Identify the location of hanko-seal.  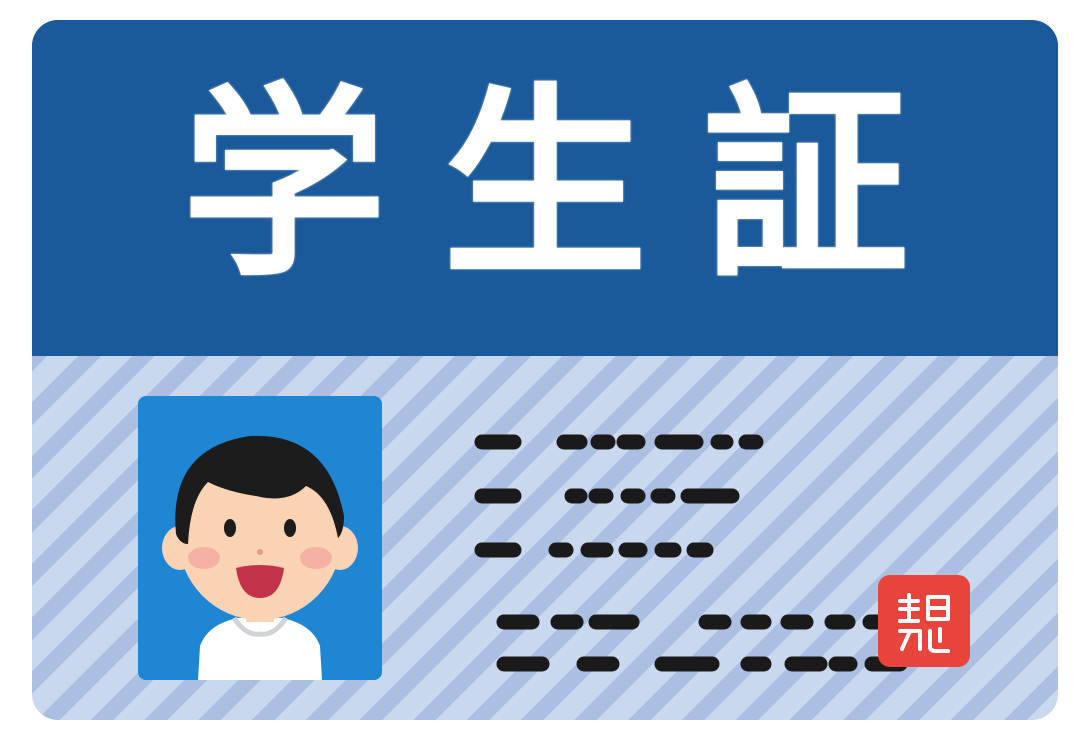
(924, 621).